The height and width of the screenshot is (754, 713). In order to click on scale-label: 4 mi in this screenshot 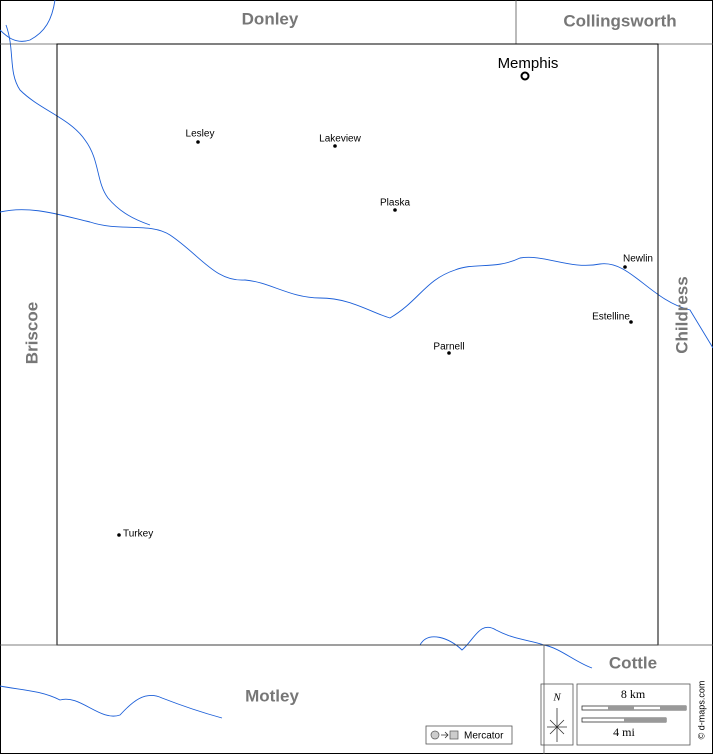, I will do `click(624, 732)`.